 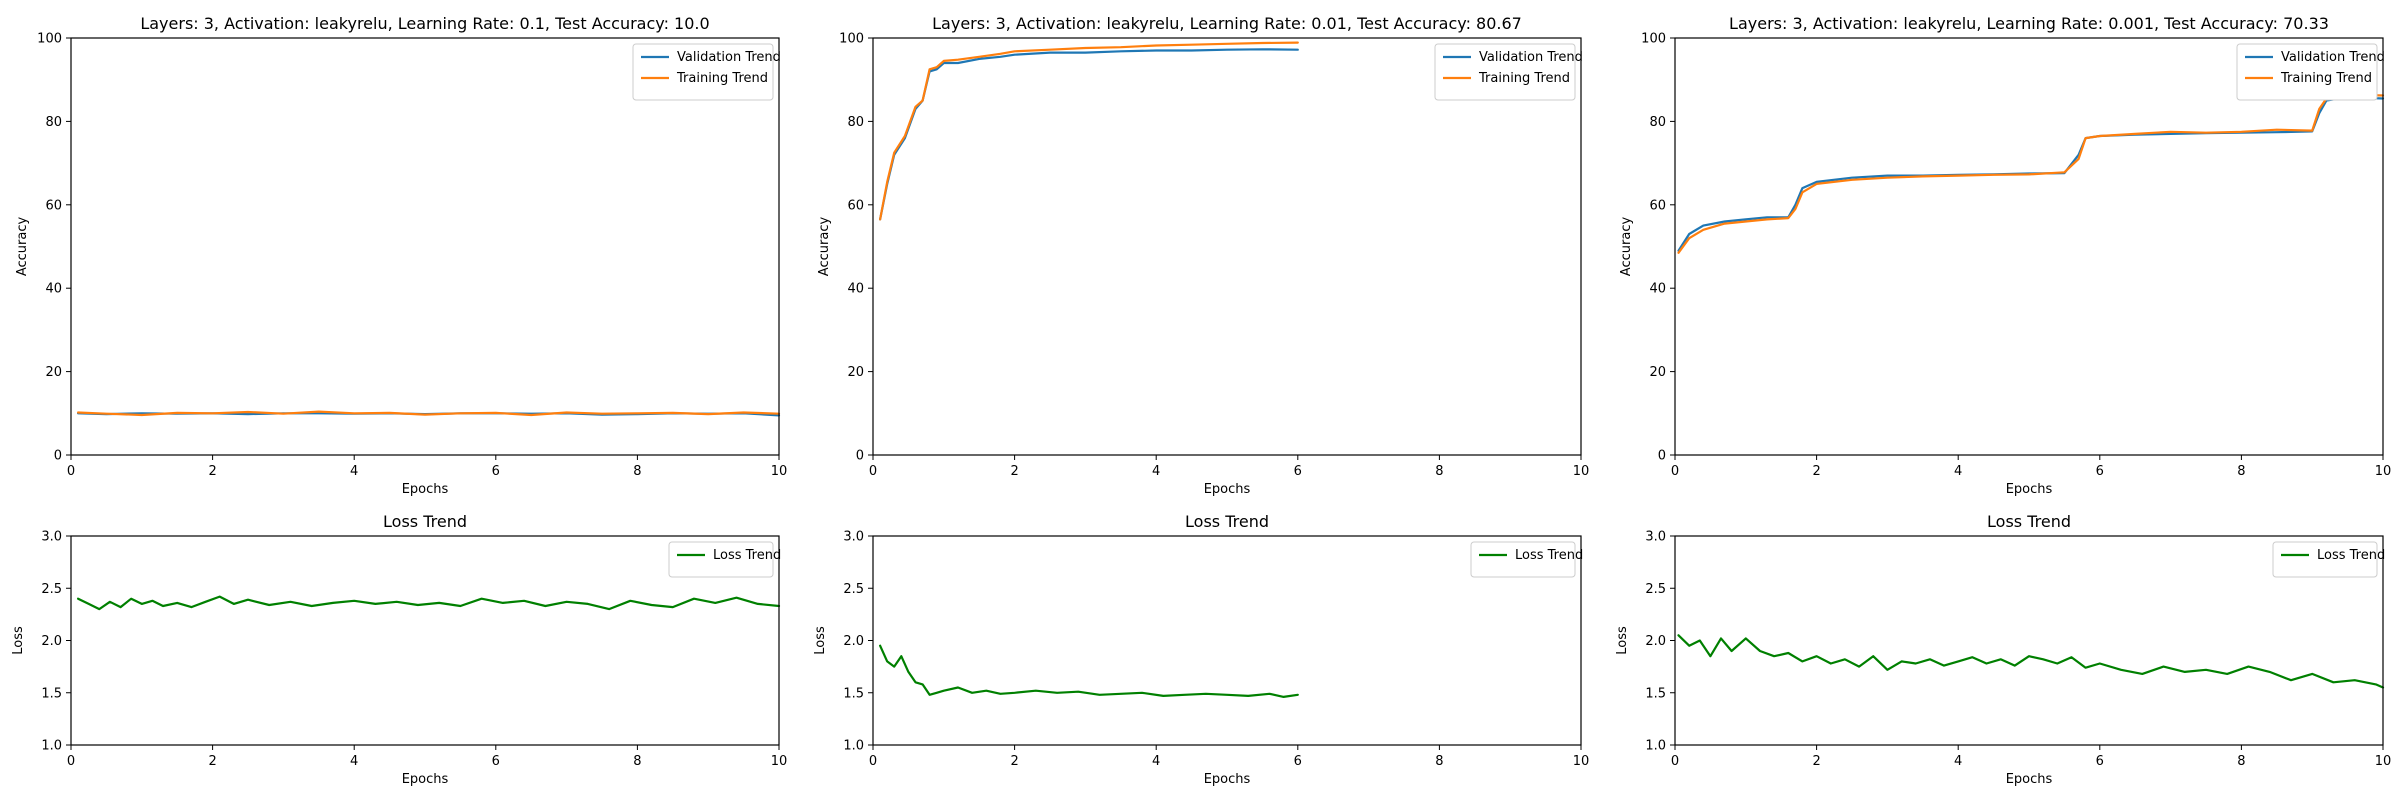 I want to click on series-line-validation-trend, so click(x=1088, y=134).